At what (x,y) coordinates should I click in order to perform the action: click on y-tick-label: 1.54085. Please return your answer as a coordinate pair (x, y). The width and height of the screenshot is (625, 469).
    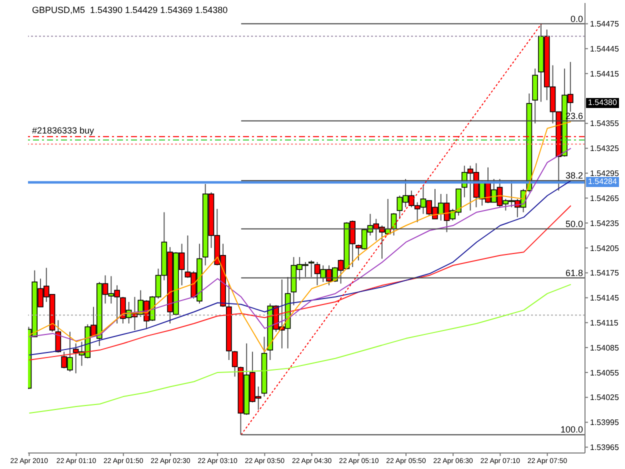
    Looking at the image, I should click on (605, 347).